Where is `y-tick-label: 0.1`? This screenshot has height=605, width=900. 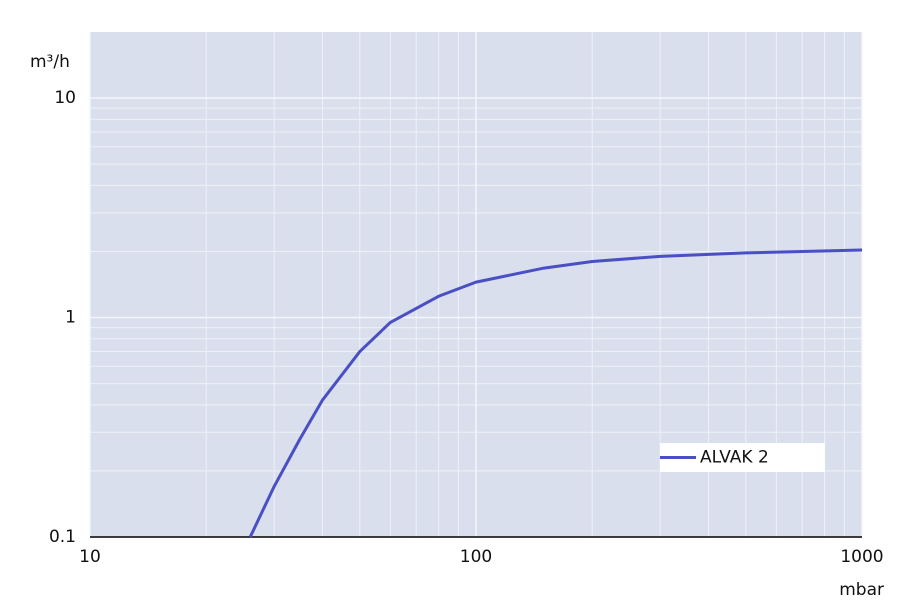 y-tick-label: 0.1 is located at coordinates (62, 537).